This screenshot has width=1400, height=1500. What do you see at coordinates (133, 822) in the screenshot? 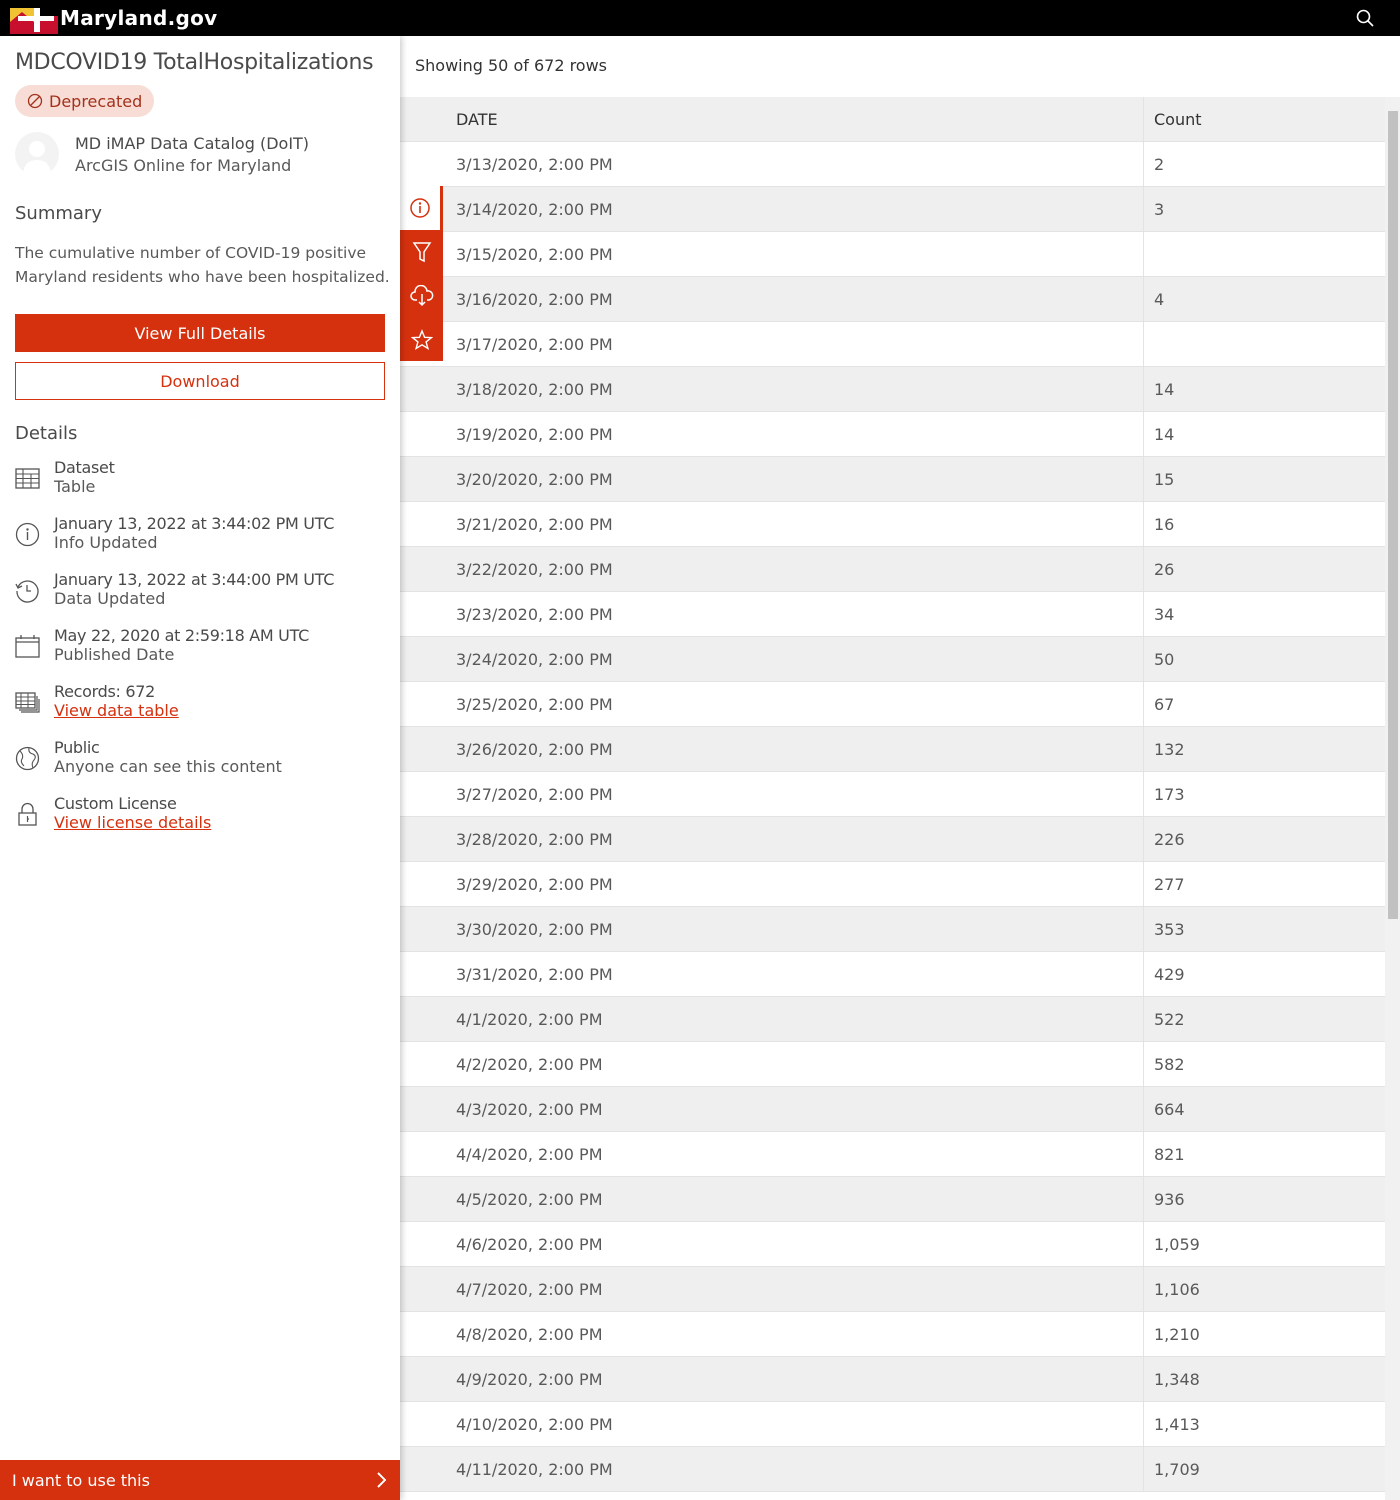
I see `detail-link: View license details` at bounding box center [133, 822].